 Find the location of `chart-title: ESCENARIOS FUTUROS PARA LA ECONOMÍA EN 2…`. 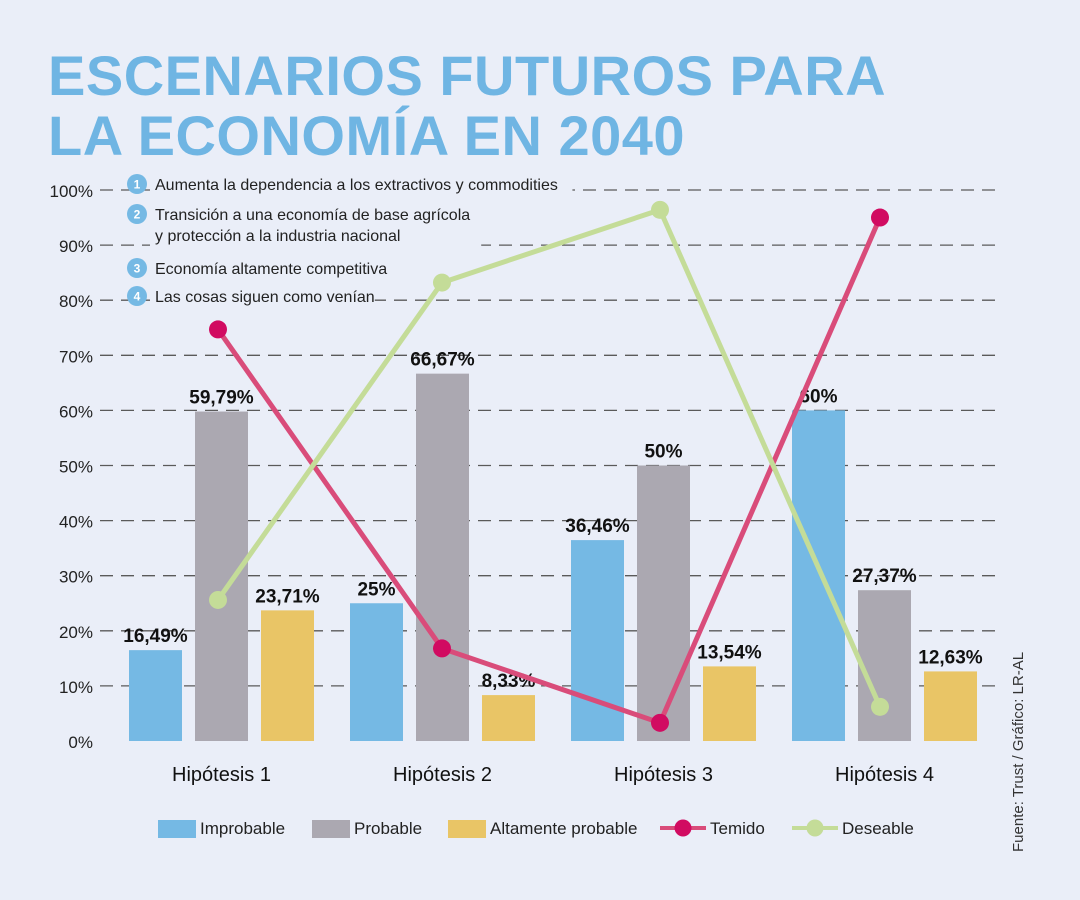

chart-title: ESCENARIOS FUTUROS PARA LA ECONOMÍA EN 2… is located at coordinates (467, 106).